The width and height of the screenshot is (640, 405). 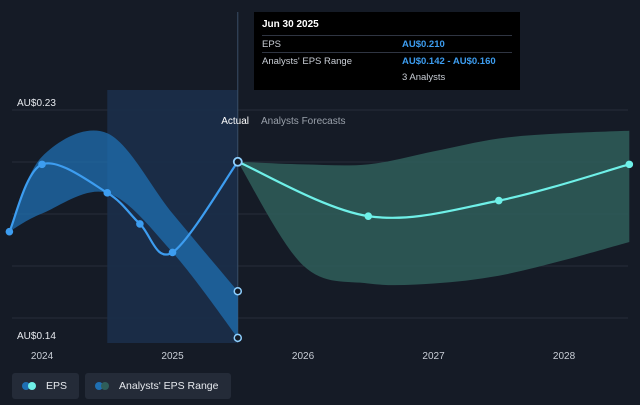 I want to click on tooltip-row-eps: EPS AU$0.210, so click(x=387, y=43).